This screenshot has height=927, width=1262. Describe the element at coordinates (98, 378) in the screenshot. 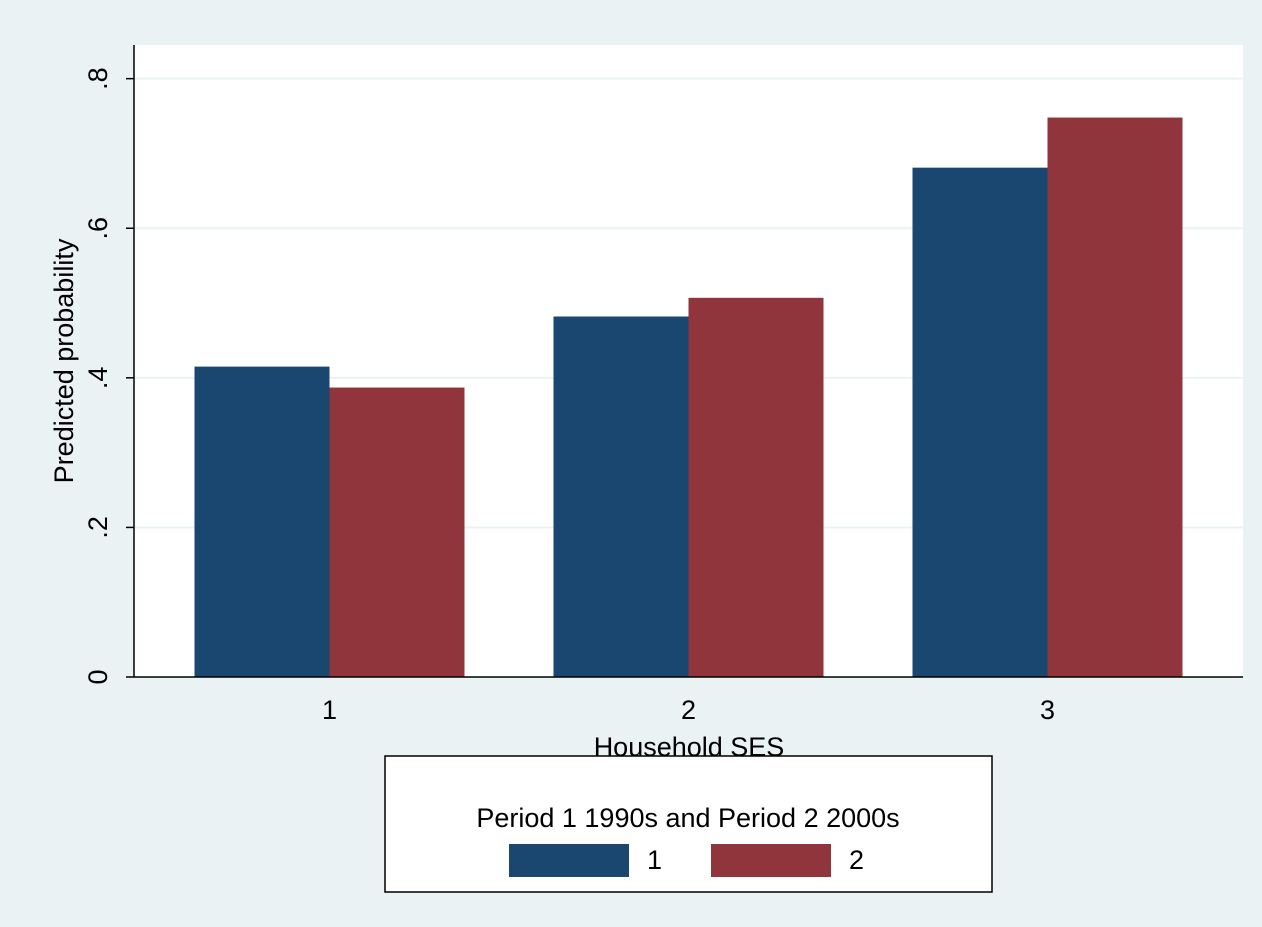

I see `y-tick-label: .4` at that location.